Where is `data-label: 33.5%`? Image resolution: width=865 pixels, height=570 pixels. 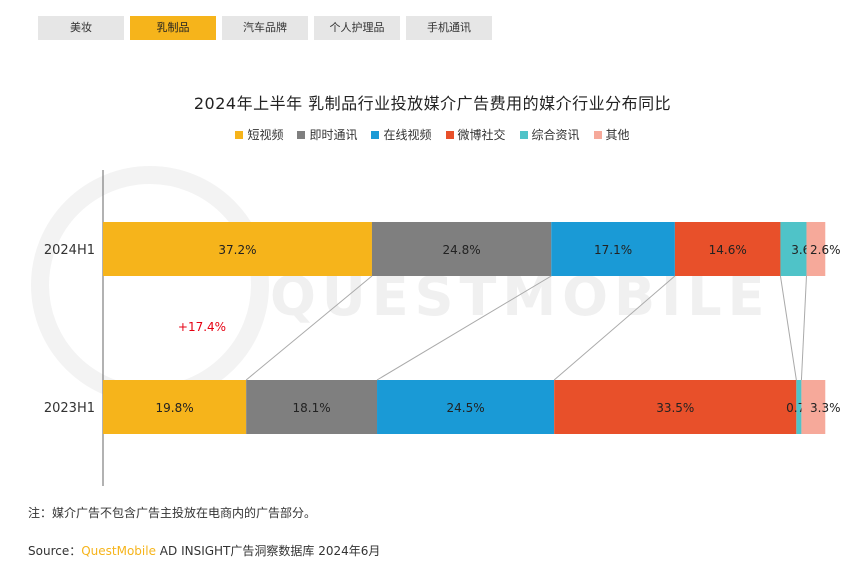
data-label: 33.5% is located at coordinates (675, 408).